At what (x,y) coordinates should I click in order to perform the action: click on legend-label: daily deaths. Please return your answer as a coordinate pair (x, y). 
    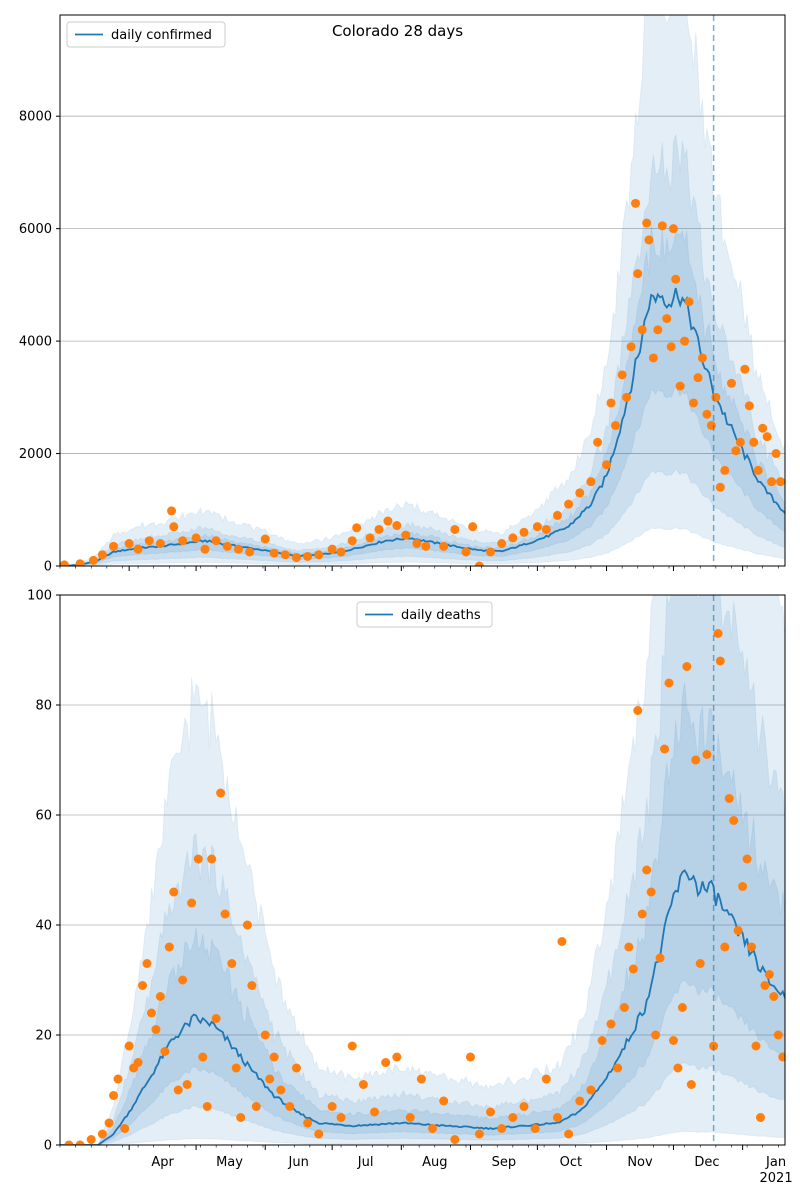
    Looking at the image, I should click on (441, 615).